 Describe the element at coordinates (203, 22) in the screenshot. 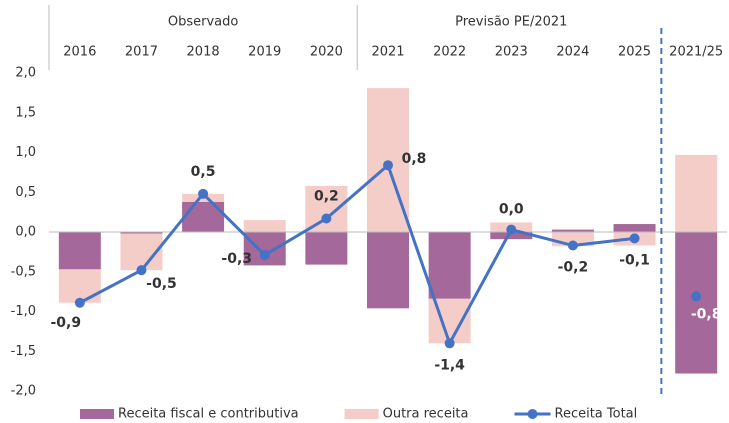

I see `group-label: Observado` at that location.